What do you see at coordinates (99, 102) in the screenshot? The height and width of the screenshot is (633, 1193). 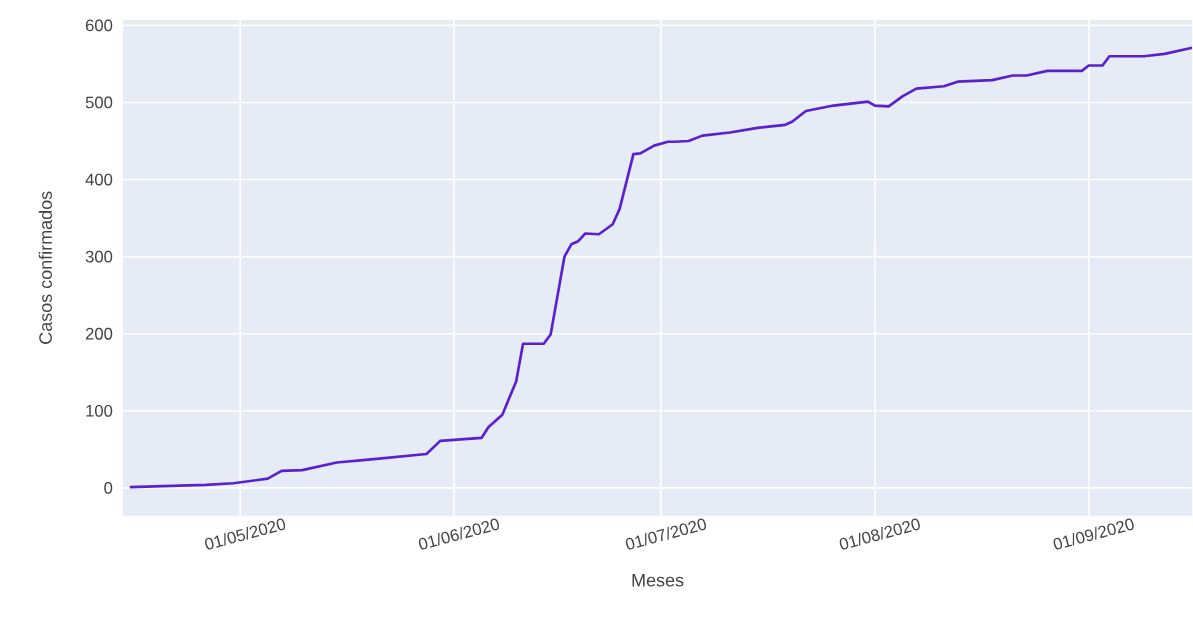 I see `y-tick-label: 500` at bounding box center [99, 102].